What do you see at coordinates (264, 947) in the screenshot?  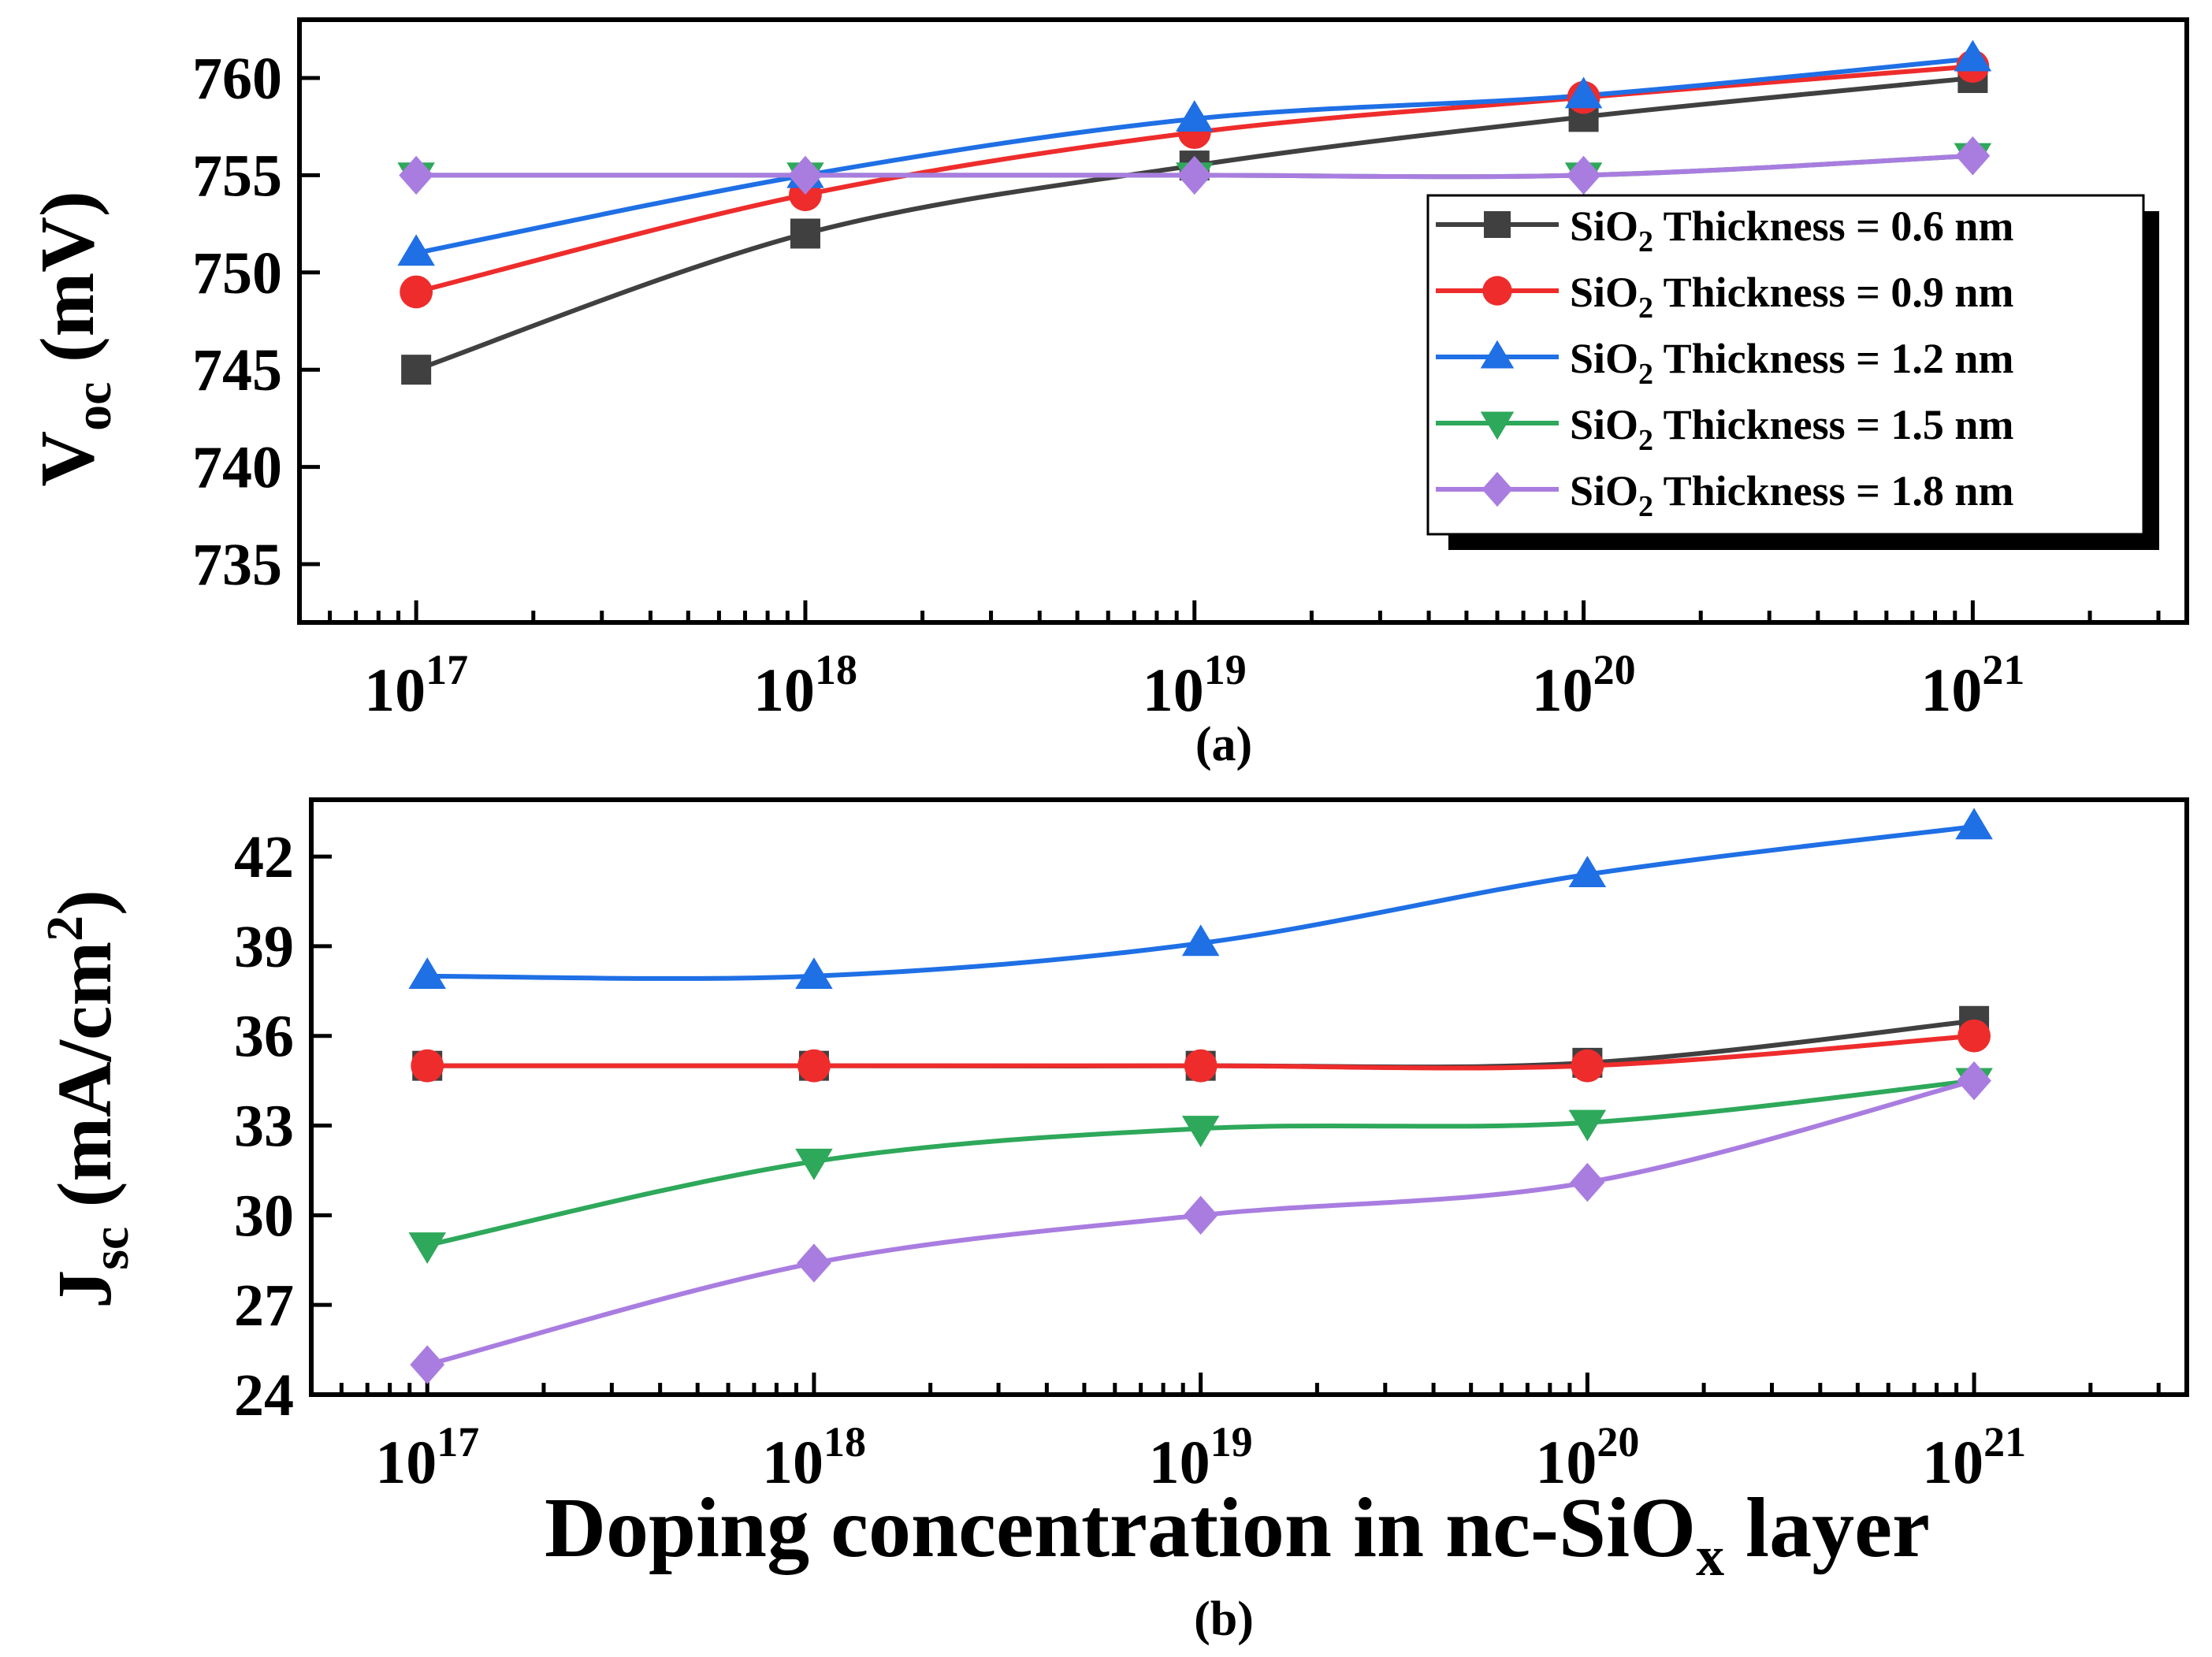 I see `y-tick-label: 39` at bounding box center [264, 947].